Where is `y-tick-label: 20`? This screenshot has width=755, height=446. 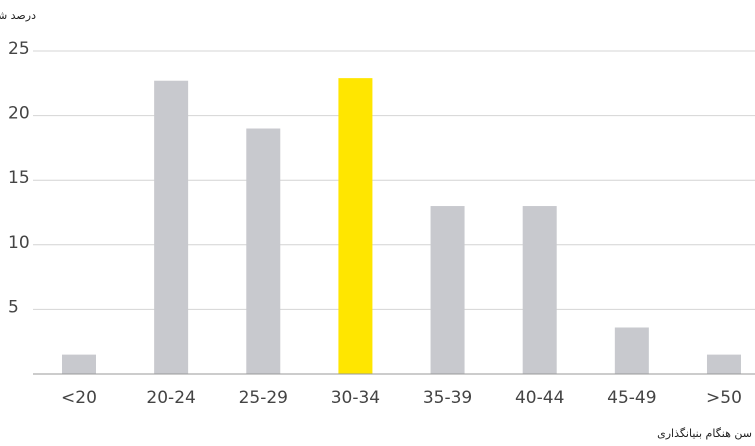 y-tick-label: 20 is located at coordinates (19, 114).